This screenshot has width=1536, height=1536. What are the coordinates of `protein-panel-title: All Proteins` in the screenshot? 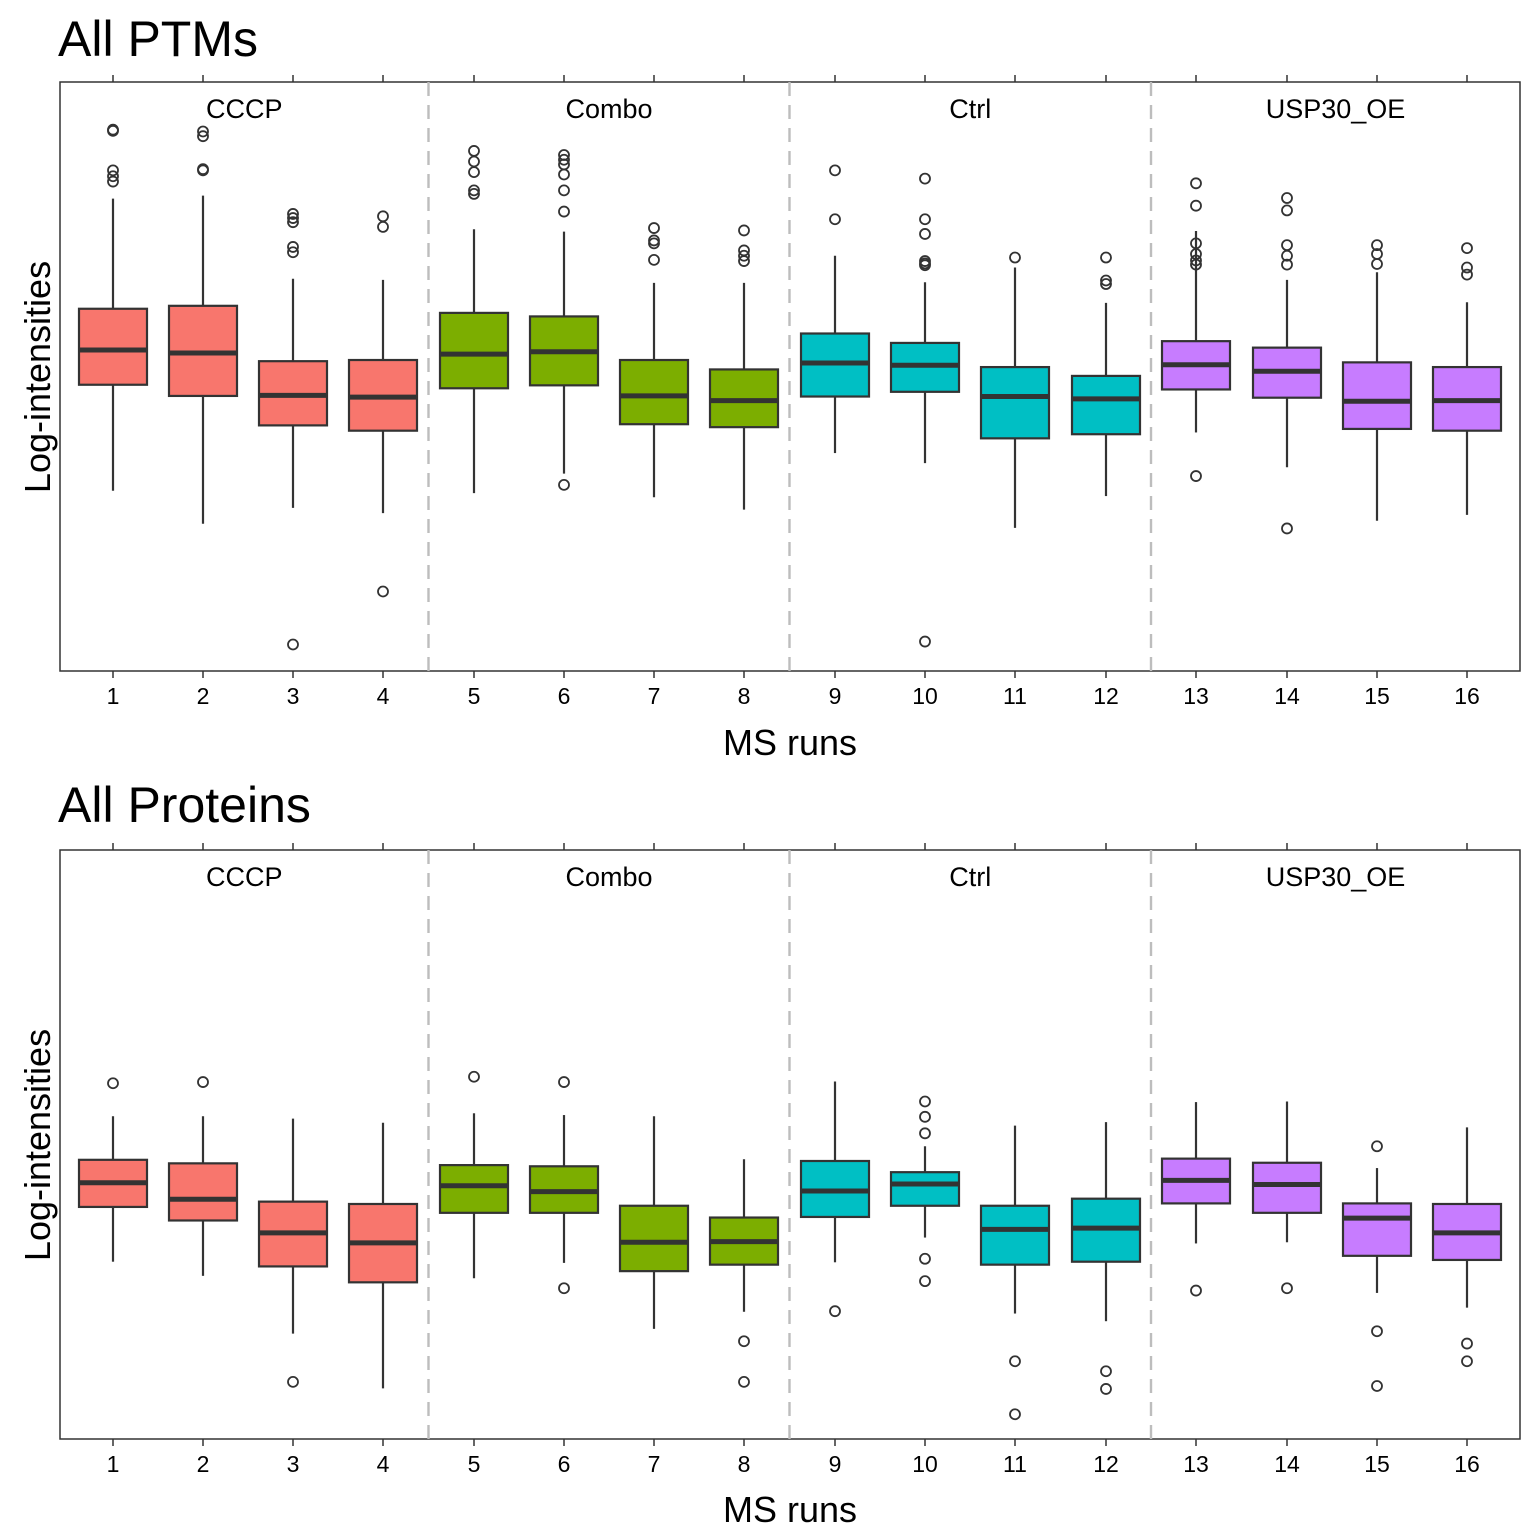 It's located at (184, 805).